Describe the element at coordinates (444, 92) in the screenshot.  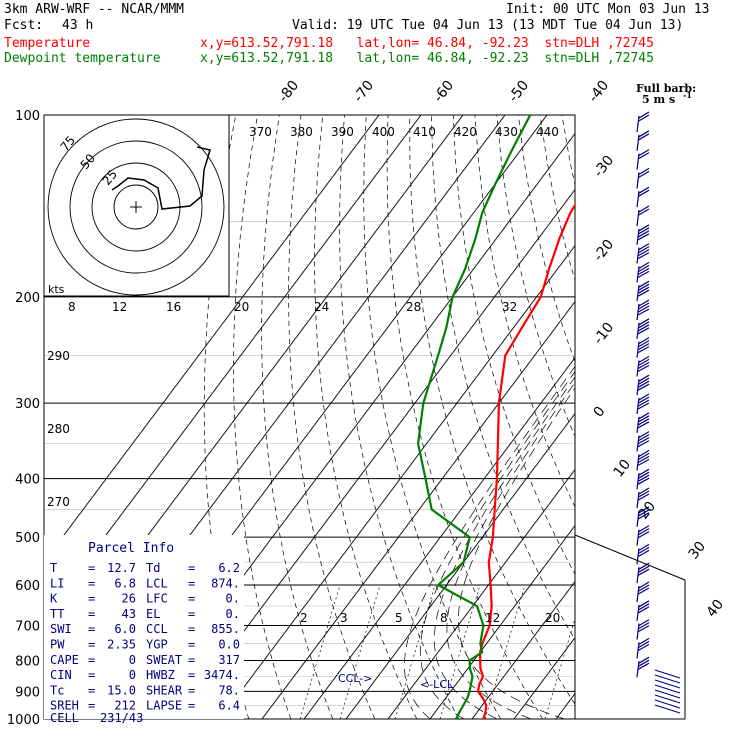
I see `isotherm-label: -60` at that location.